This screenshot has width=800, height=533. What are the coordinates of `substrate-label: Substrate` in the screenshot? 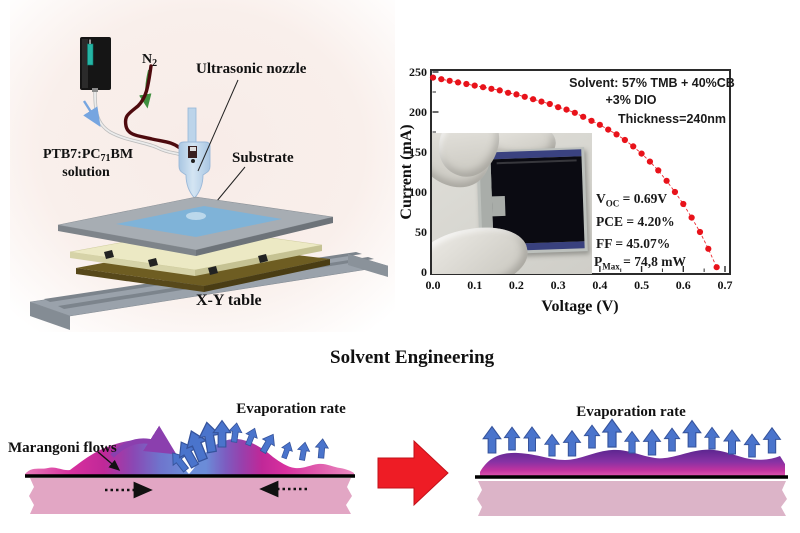 It's located at (263, 158).